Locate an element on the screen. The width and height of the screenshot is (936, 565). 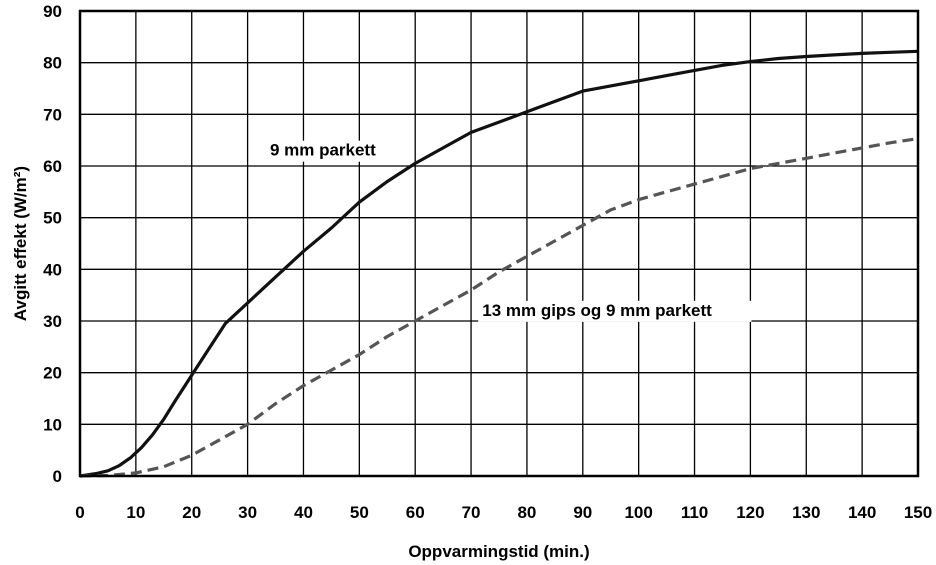
x-tick-labels: 0 10 20 30 40 50 60 70 80 90 100 110 120 130 140 150 is located at coordinates (503, 512).